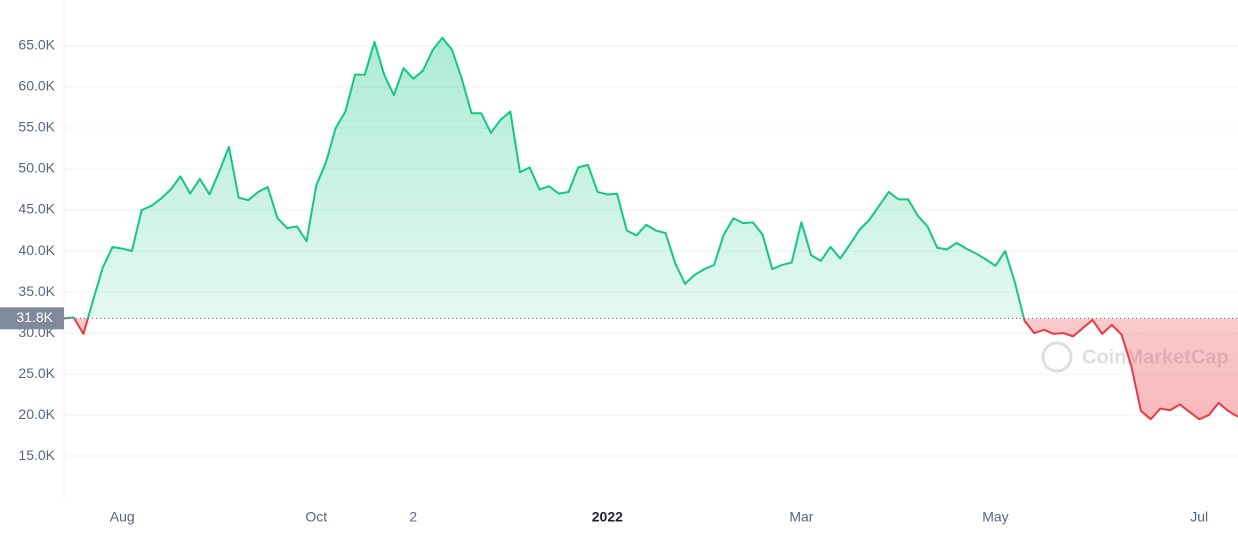  I want to click on y-tick-label: 25.0K, so click(36, 373).